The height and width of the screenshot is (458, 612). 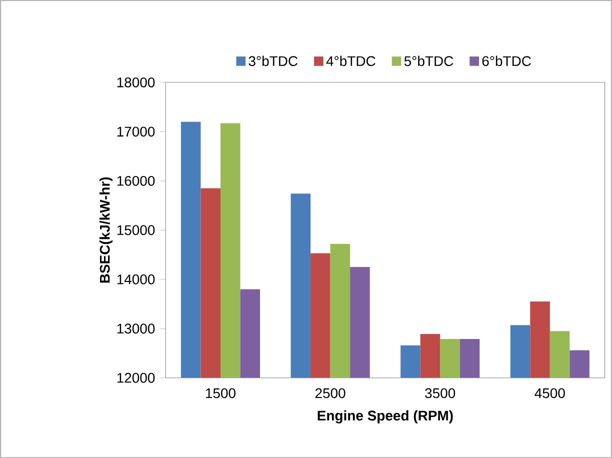 I want to click on x-tick-label: 2500, so click(x=330, y=393).